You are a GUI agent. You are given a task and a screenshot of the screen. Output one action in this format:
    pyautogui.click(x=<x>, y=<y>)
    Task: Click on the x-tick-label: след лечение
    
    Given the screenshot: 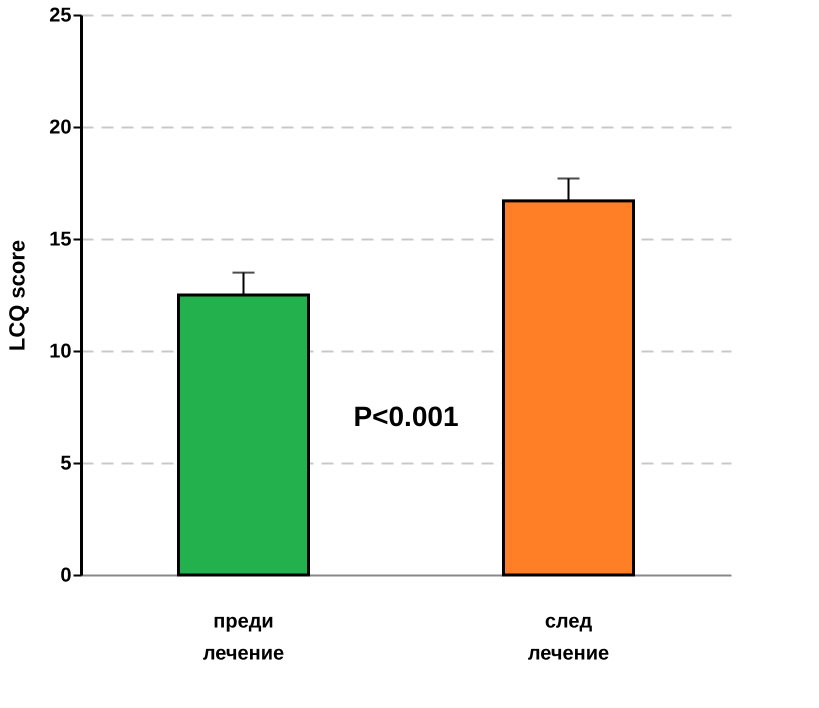 What is the action you would take?
    pyautogui.click(x=569, y=637)
    